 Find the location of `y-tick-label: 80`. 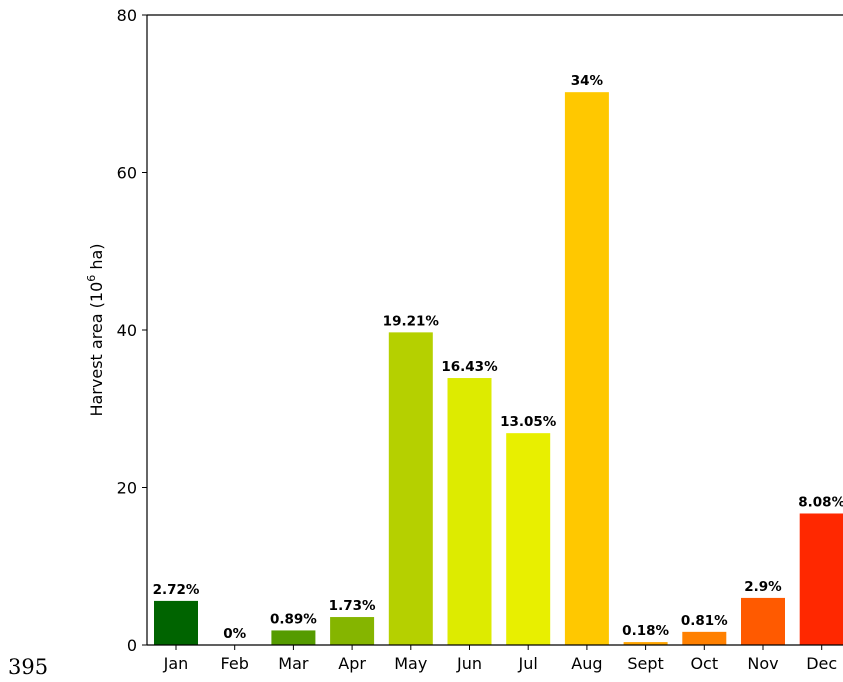

y-tick-label: 80 is located at coordinates (127, 15).